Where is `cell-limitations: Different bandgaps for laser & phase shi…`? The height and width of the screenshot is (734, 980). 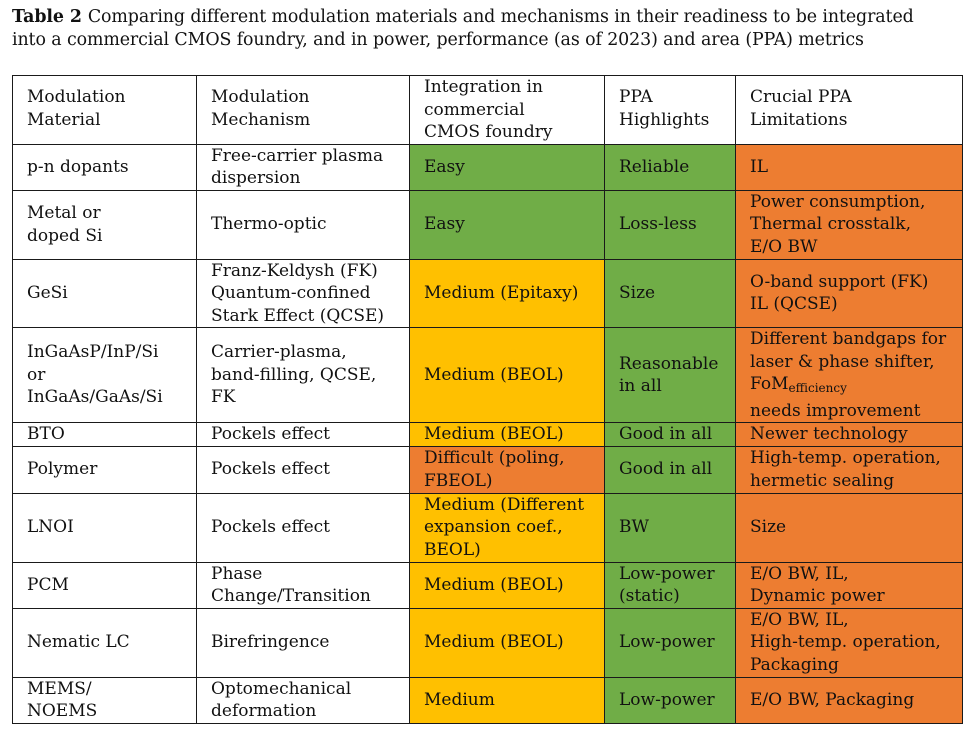 cell-limitations: Different bandgaps for laser & phase shi… is located at coordinates (849, 375).